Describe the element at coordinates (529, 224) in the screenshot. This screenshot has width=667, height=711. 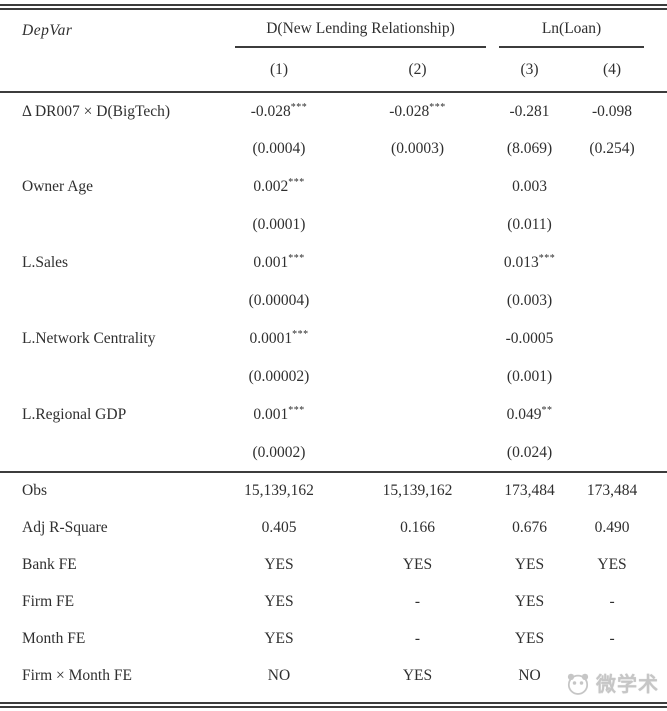
I see `cell-value: (0.011)` at that location.